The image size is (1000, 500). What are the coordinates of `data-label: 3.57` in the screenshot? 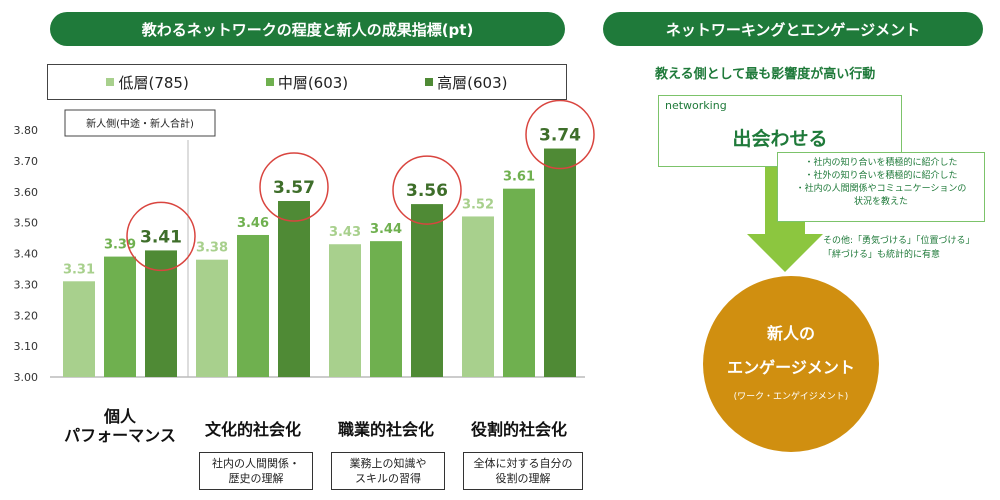 It's located at (294, 188).